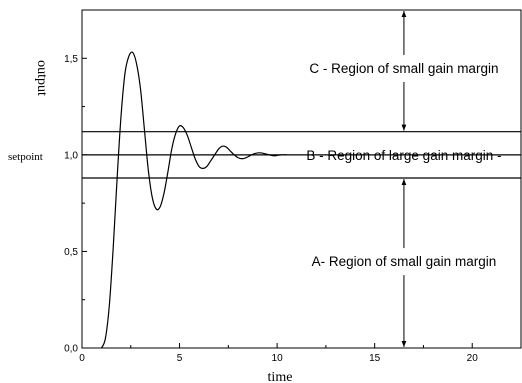  What do you see at coordinates (71, 252) in the screenshot?
I see `y-tick-label: 0,5` at bounding box center [71, 252].